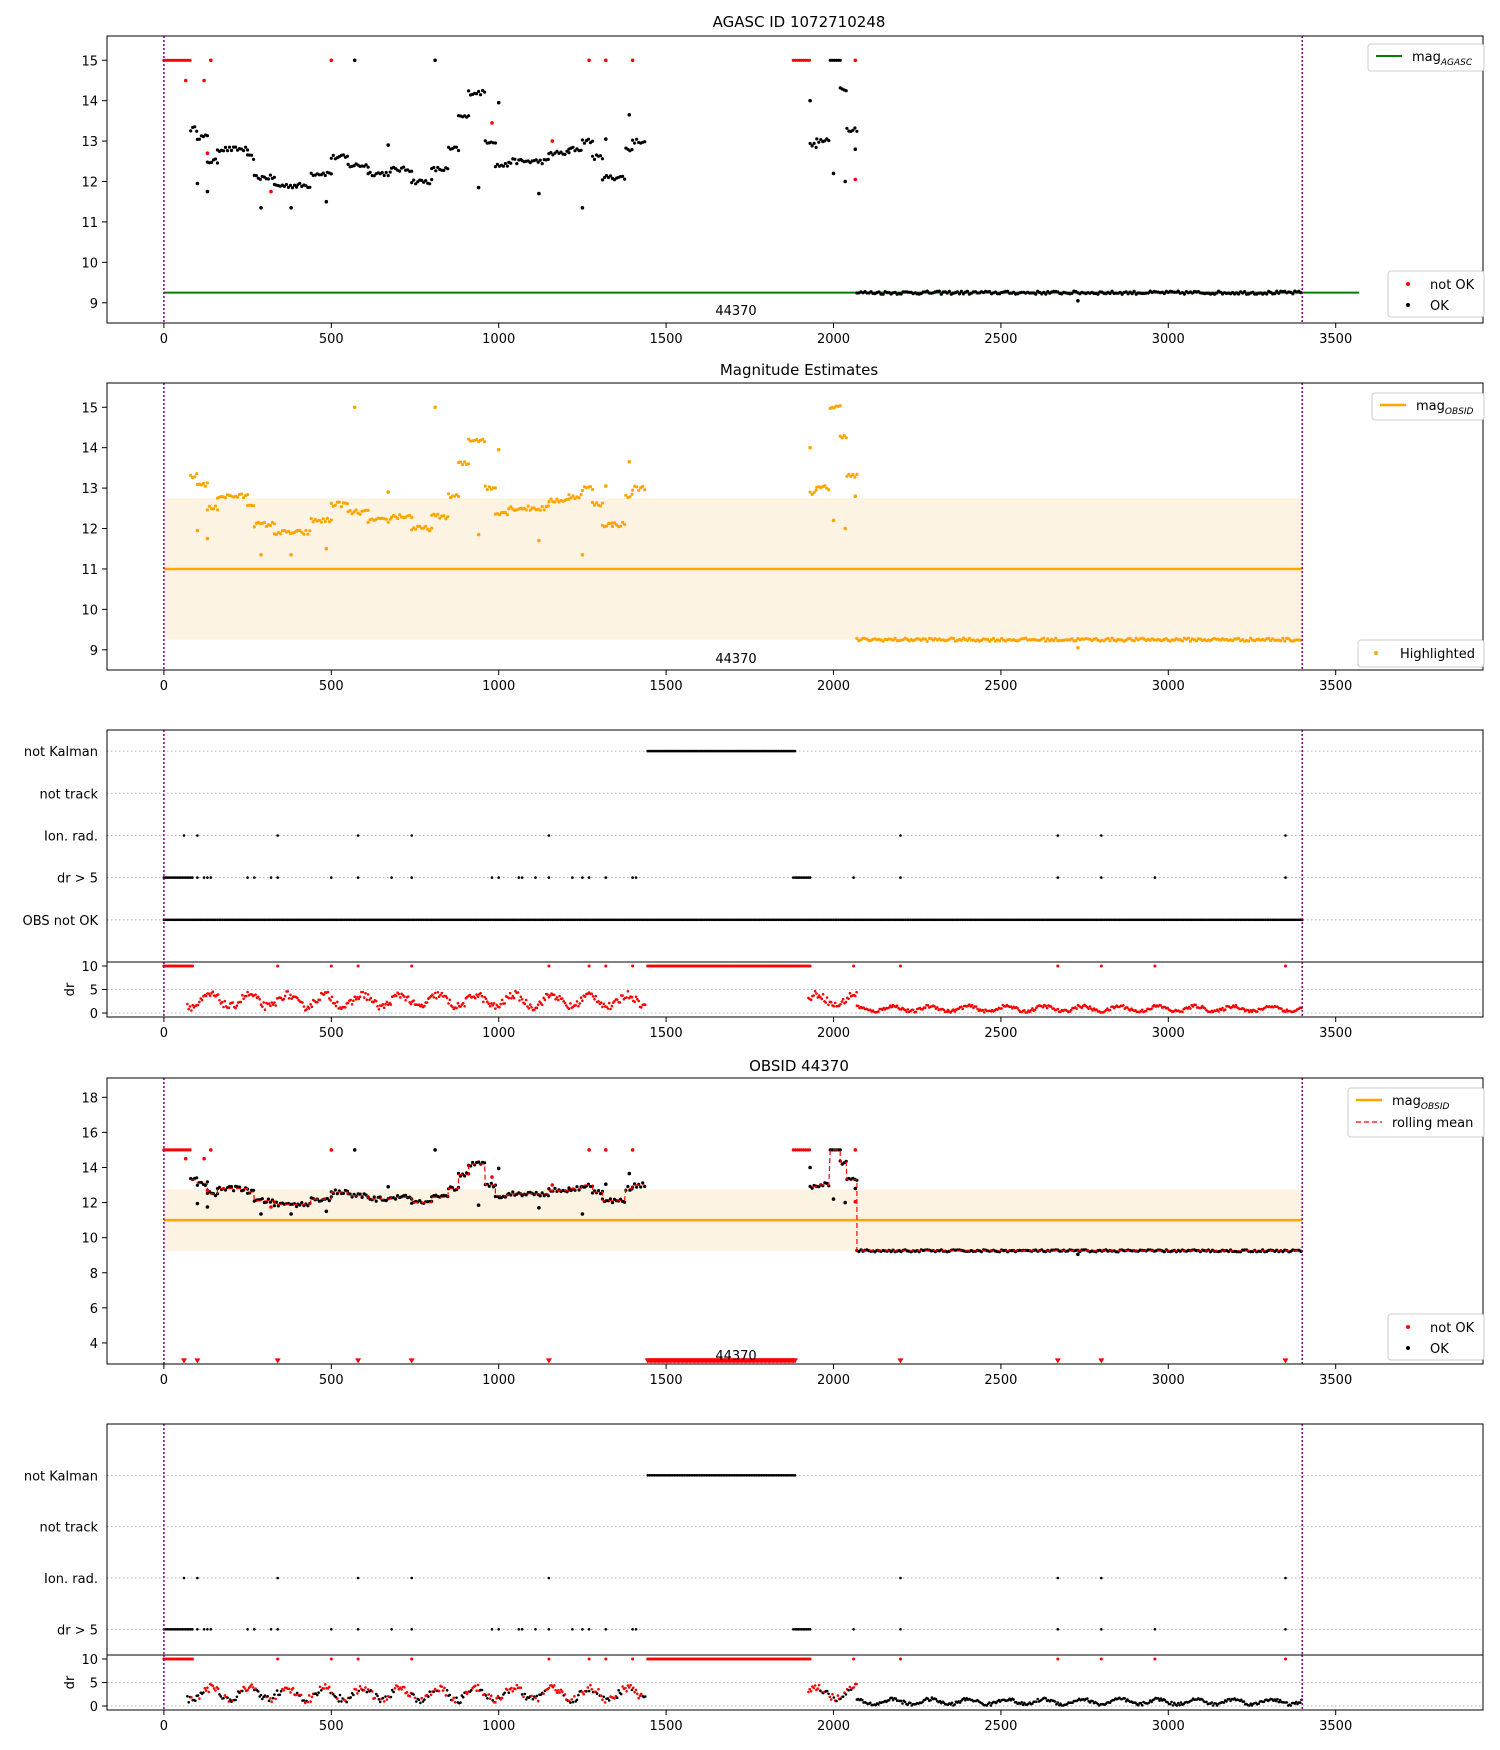  I want to click on rolling-mean-line, so click(745, 1200).